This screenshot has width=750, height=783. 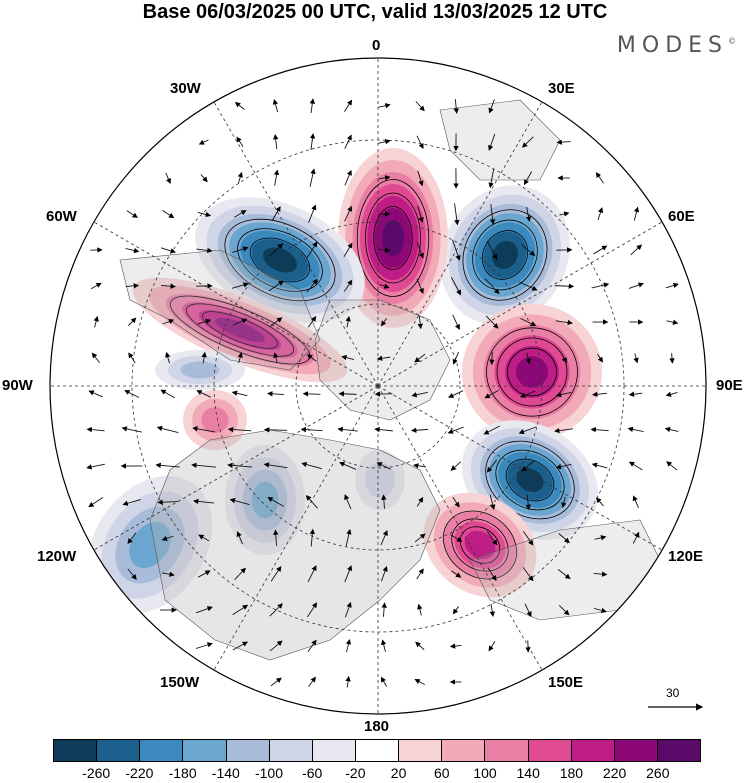 I want to click on colorbar-tick-label: -140, so click(x=225, y=773).